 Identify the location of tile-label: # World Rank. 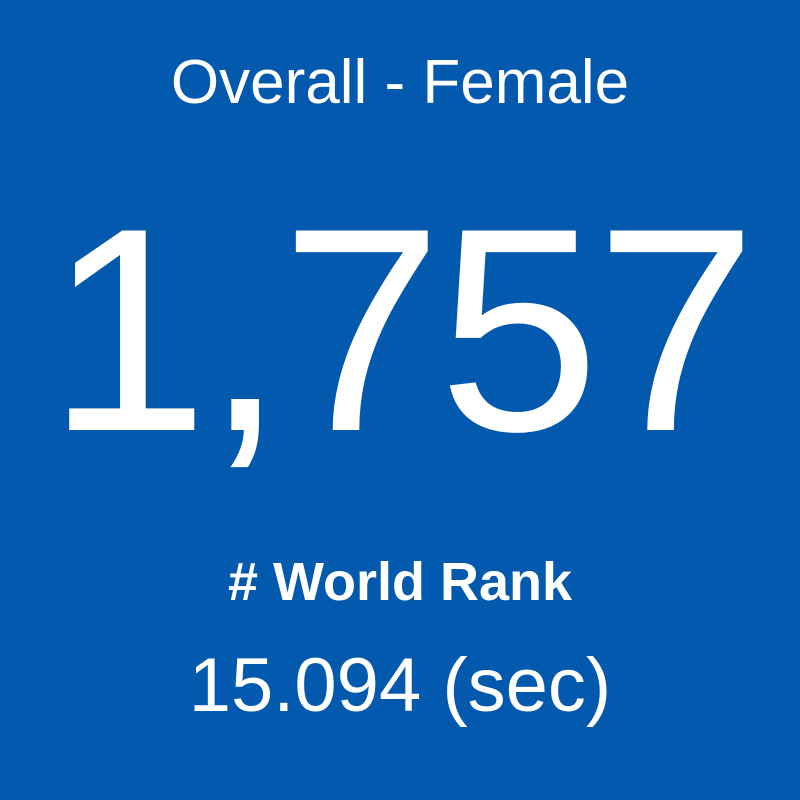
(400, 582).